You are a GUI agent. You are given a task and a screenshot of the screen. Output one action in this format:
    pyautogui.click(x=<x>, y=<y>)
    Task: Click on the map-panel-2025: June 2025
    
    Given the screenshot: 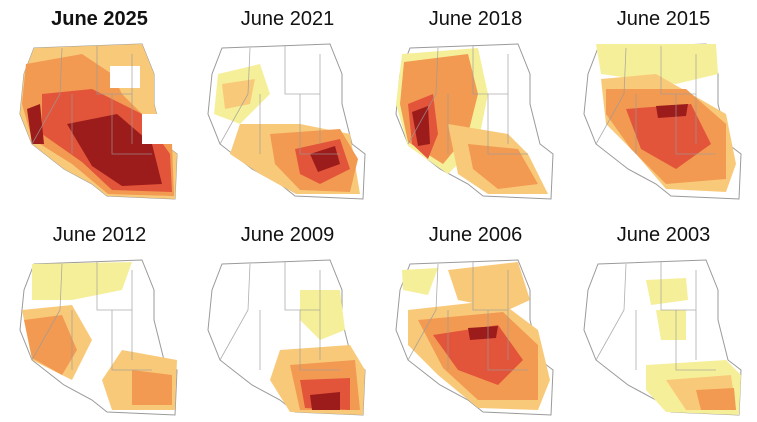 What is the action you would take?
    pyautogui.click(x=99, y=106)
    